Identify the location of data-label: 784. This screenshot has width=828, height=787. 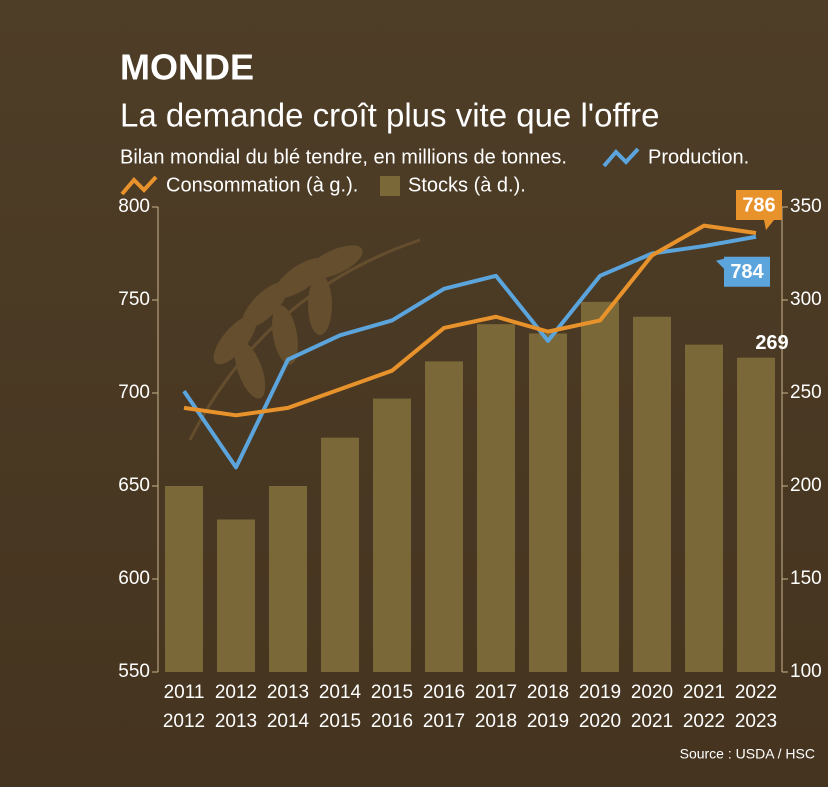
(747, 272).